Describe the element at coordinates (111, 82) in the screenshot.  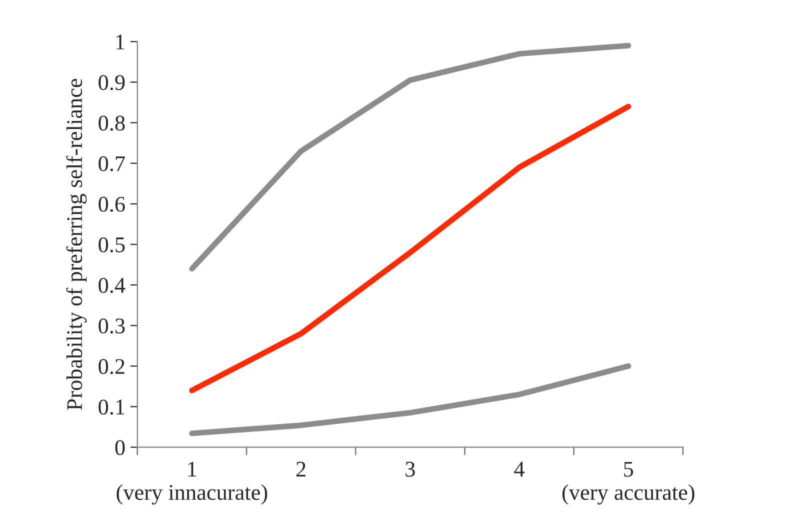
I see `y-tick-label: 0.9` at that location.